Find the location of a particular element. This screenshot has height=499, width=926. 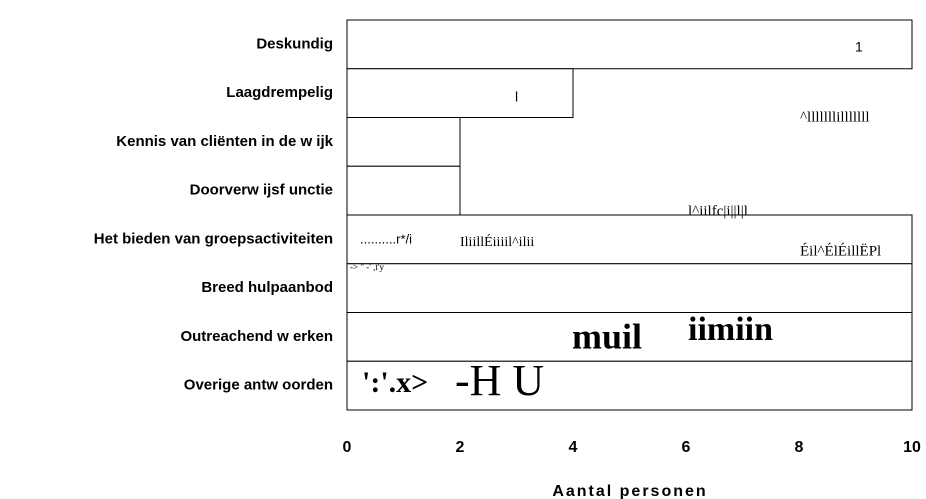

x-tick-label: 0 is located at coordinates (347, 447).